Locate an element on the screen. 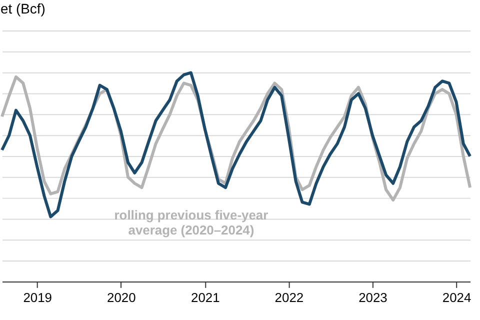 The height and width of the screenshot is (320, 480). x-tick-label: 2019 is located at coordinates (37, 297).